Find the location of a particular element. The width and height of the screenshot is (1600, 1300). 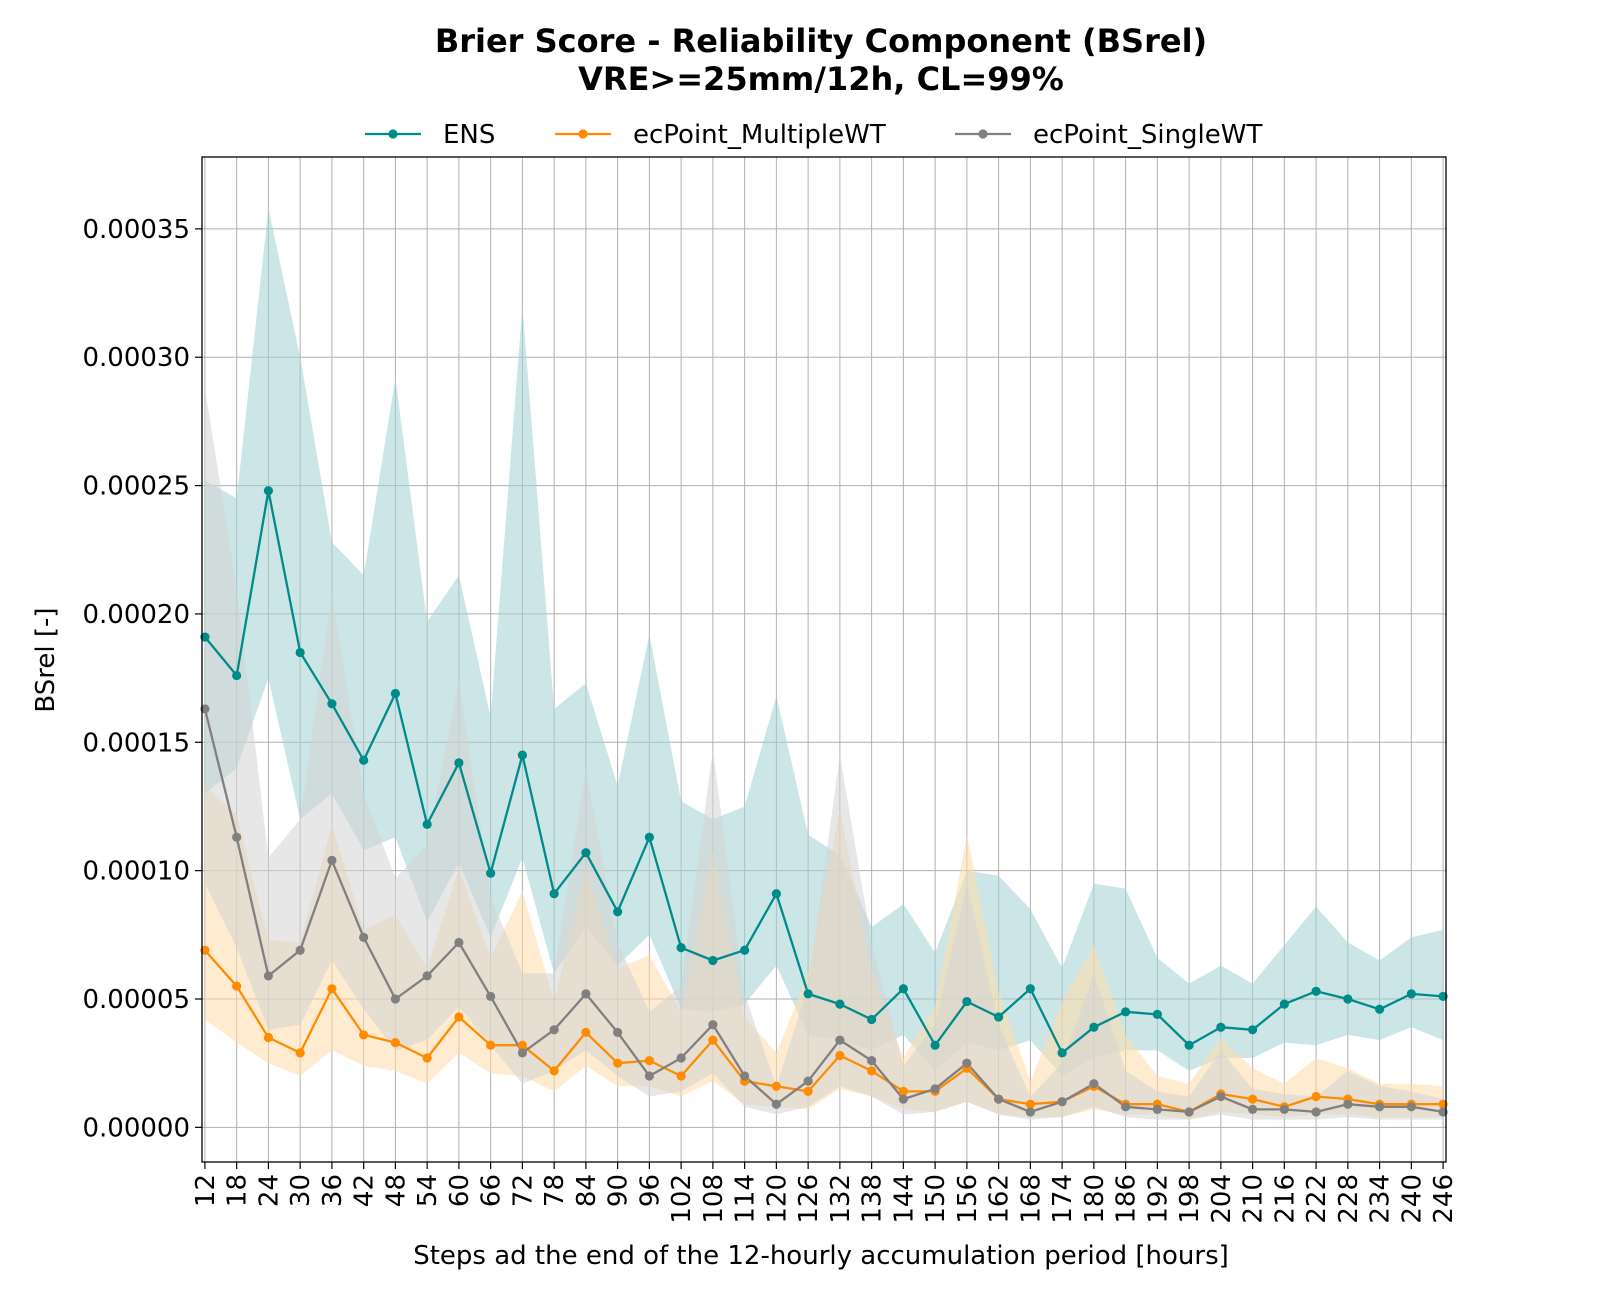

x-tick-label-126: 126 is located at coordinates (809, 1199).